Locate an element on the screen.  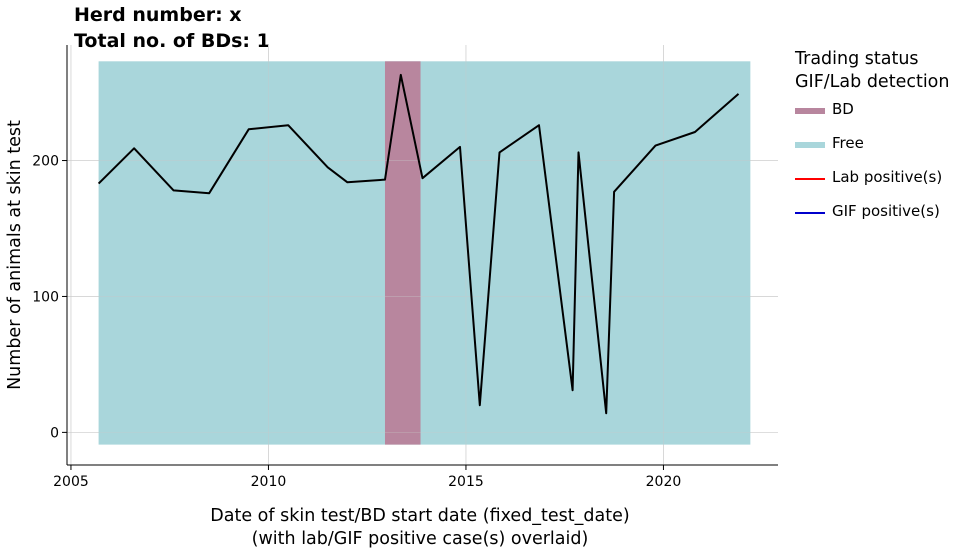
y-tick-label: 0 is located at coordinates (54, 433).